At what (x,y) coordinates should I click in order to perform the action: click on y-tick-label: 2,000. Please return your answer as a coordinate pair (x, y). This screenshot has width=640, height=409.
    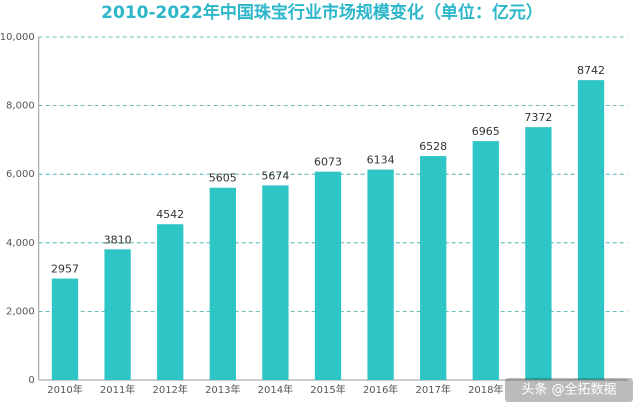
    Looking at the image, I should click on (20, 311).